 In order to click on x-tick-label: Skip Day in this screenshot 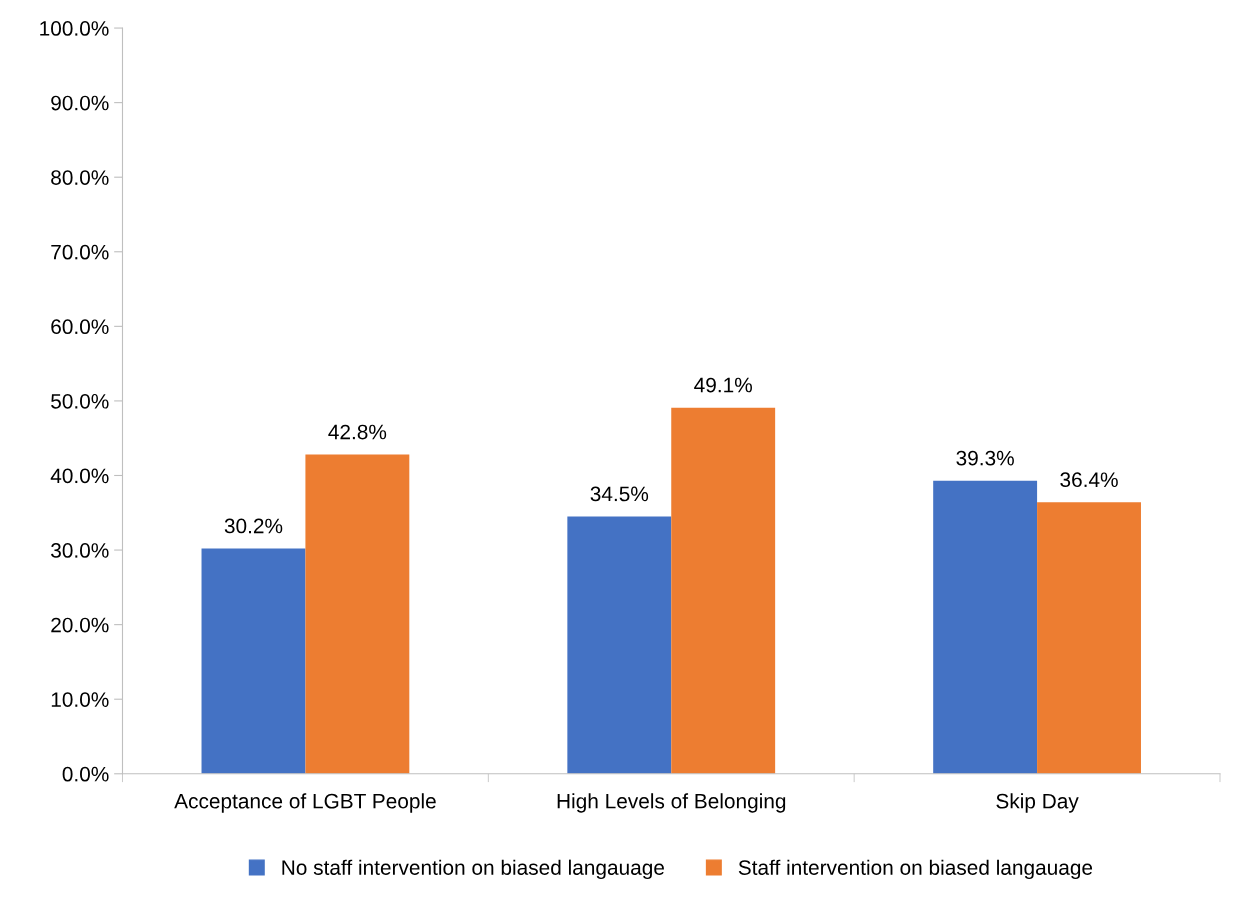, I will do `click(1037, 803)`.